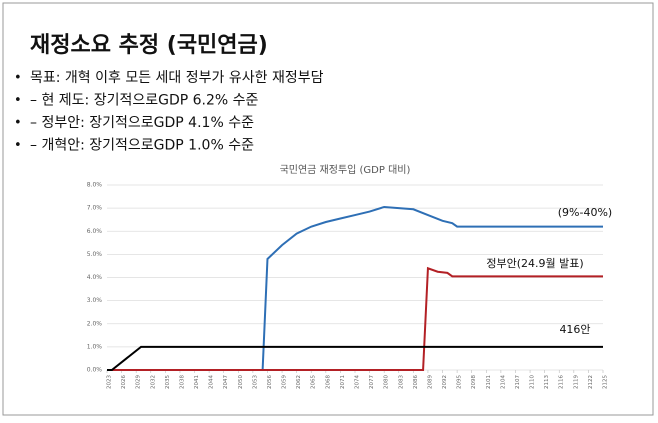 Image resolution: width=658 pixels, height=423 pixels. What do you see at coordinates (95, 254) in the screenshot?
I see `y-tick-label: 5.0%` at bounding box center [95, 254].